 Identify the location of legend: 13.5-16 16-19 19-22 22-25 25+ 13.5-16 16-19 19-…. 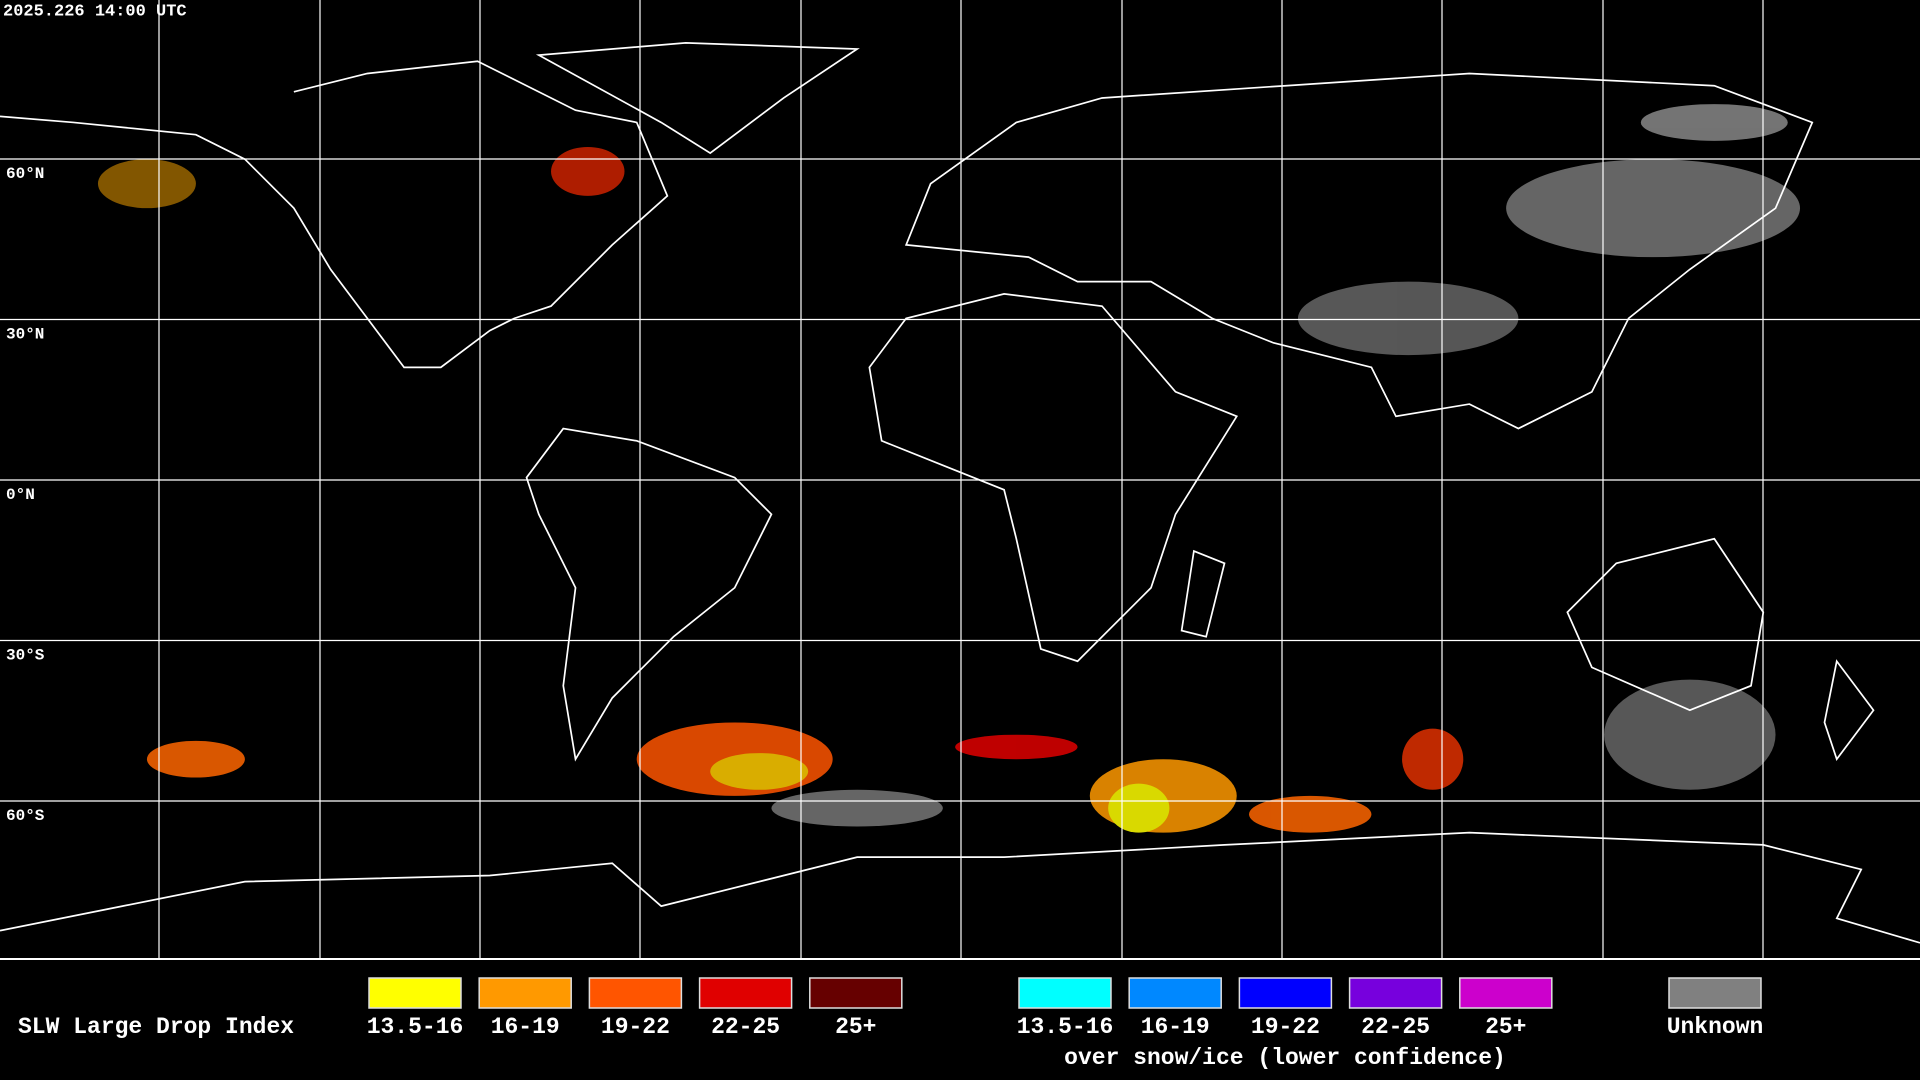
(1065, 1024).